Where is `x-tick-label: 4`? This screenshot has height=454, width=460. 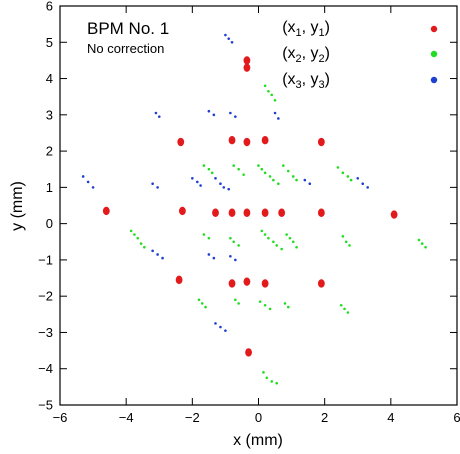 x-tick-label: 4 is located at coordinates (390, 417).